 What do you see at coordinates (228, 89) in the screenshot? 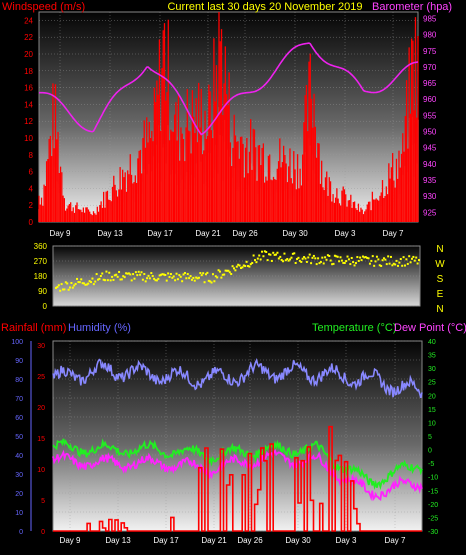
I see `barometer-line` at bounding box center [228, 89].